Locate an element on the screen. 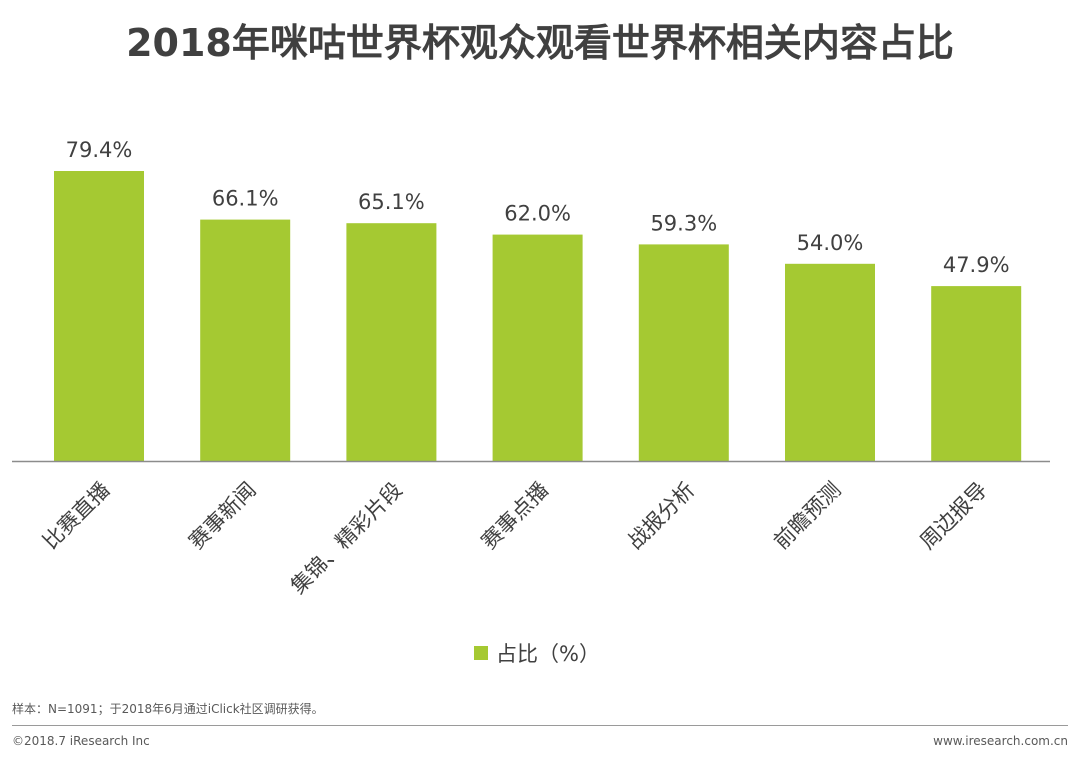 Image resolution: width=1080 pixels, height=758 pixels. category-label: 比赛直播 is located at coordinates (76, 516).